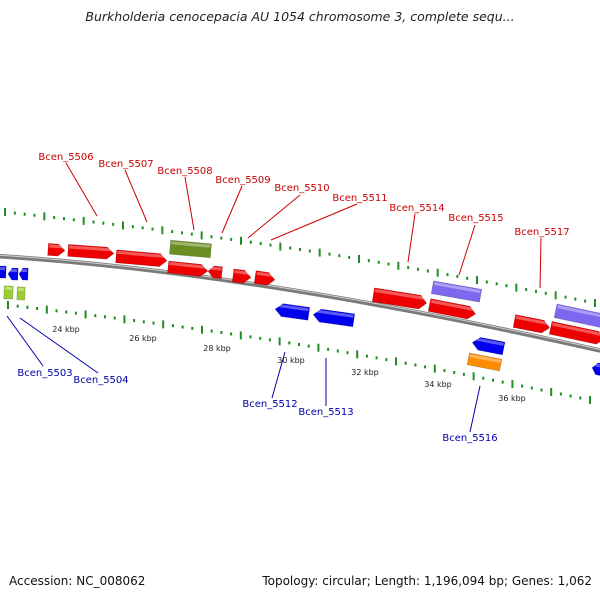  Describe the element at coordinates (438, 384) in the screenshot. I see `scale-label: 34 kbp` at that location.